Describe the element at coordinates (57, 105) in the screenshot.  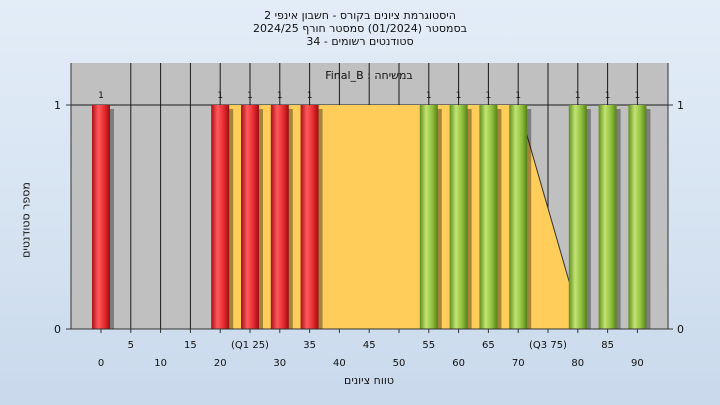
I see `y-tick-label: 1` at that location.